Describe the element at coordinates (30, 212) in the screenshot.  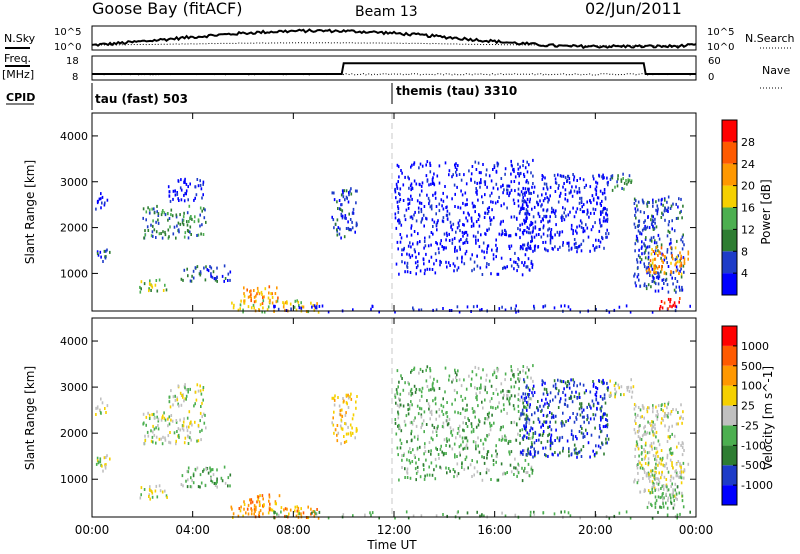
I see `power-ylabel: Slant Range [km]` at that location.